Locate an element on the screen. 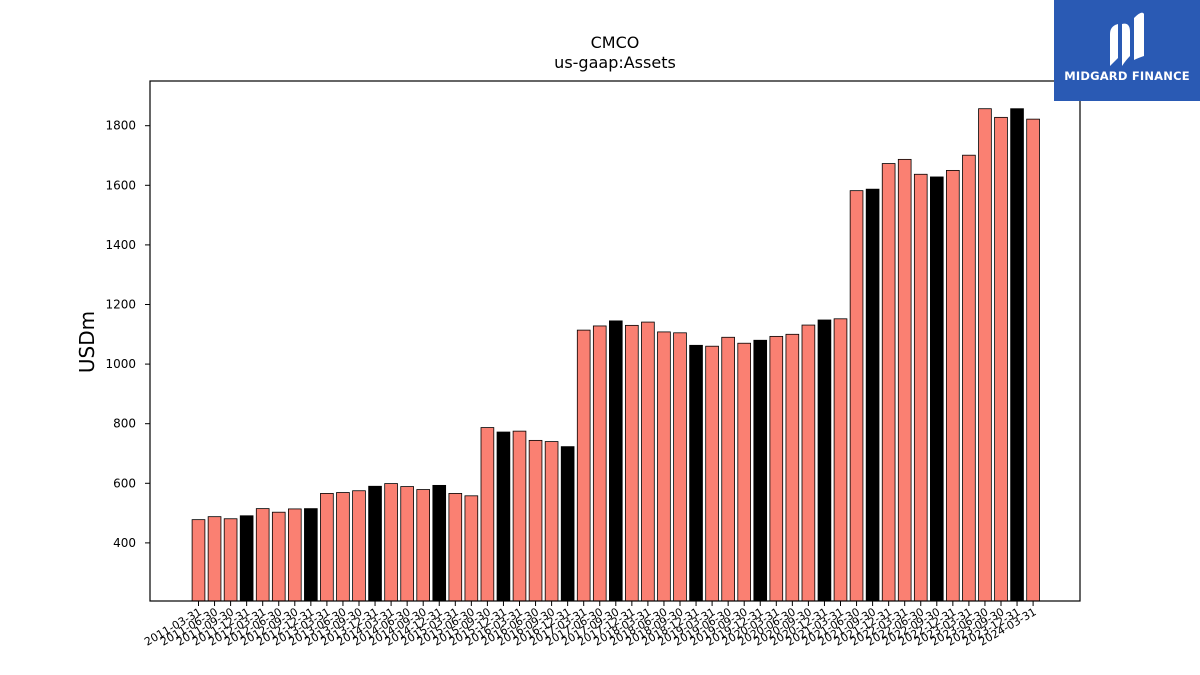 This screenshot has width=1200, height=675. midgard-m-icon is located at coordinates (1127, 39).